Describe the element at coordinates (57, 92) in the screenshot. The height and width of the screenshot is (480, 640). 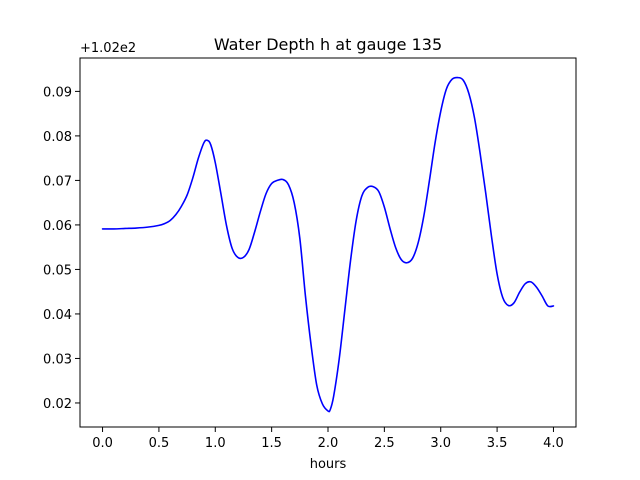
I see `y-tick-label: 0.09` at that location.